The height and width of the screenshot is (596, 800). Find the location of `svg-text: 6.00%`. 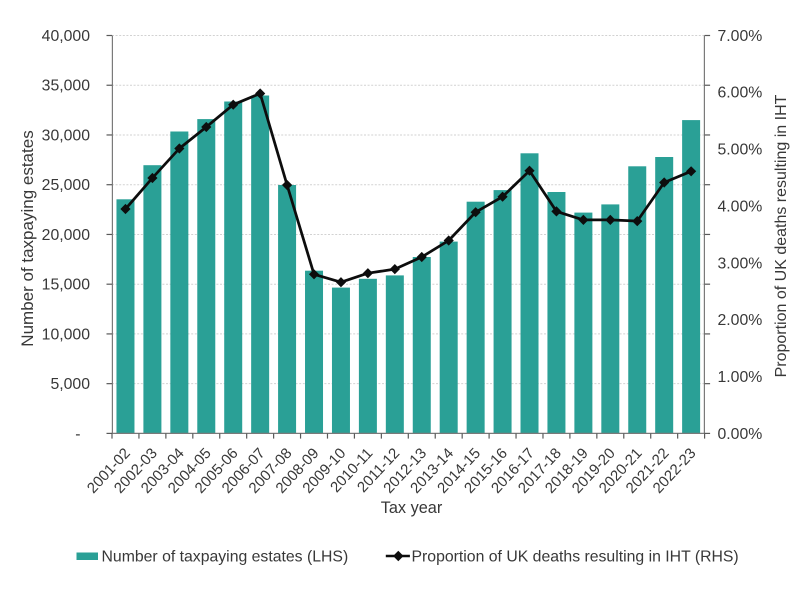

svg-text: 6.00% is located at coordinates (740, 93).